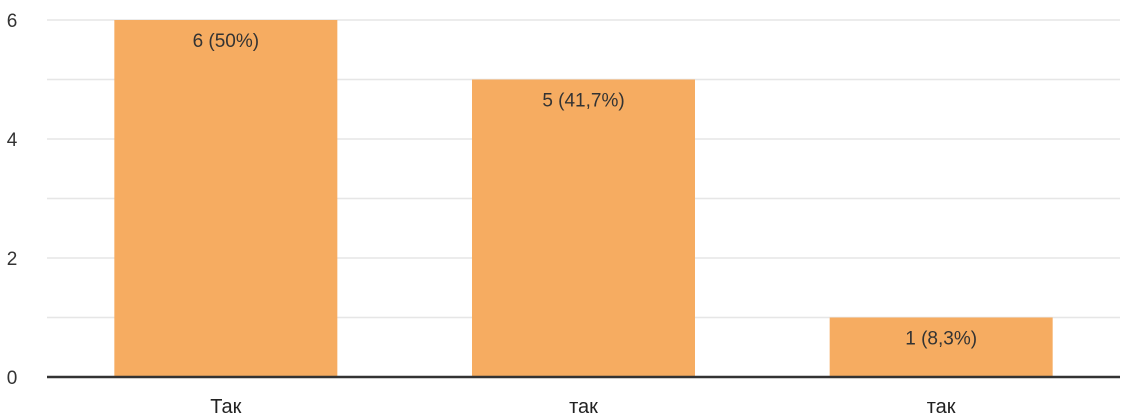 This screenshot has height=419, width=1132. I want to click on y-tick-label: 2, so click(12, 259).